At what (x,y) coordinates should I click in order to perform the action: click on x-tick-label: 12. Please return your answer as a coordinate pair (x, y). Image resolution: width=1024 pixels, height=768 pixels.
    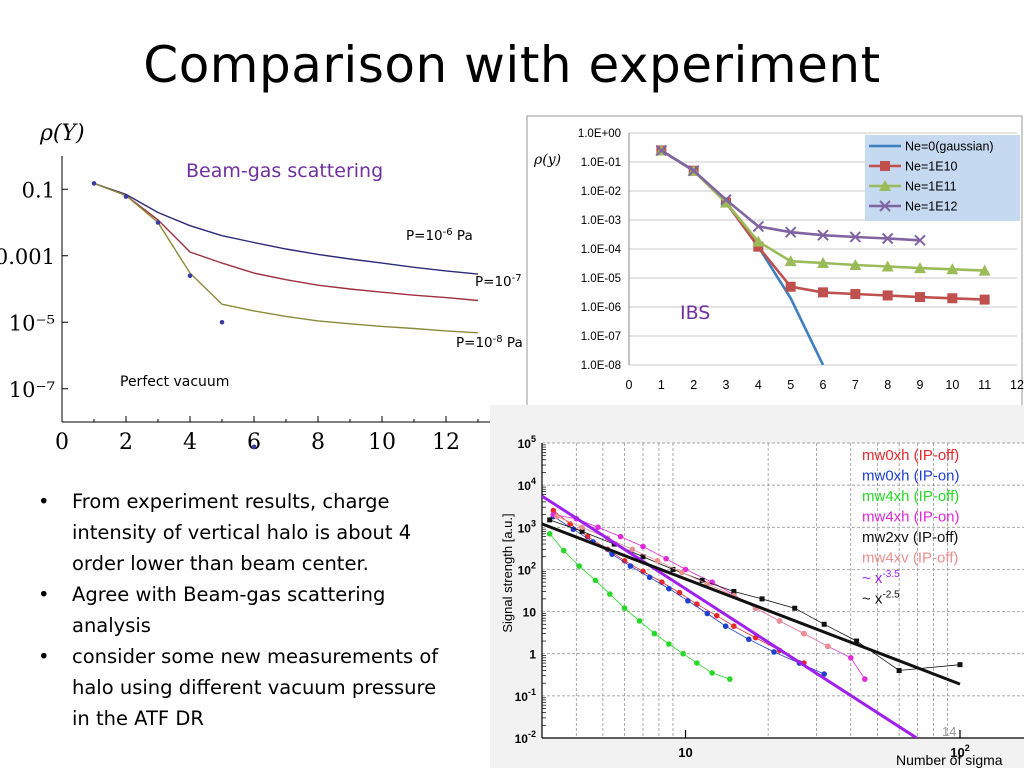
    Looking at the image, I should click on (1017, 385).